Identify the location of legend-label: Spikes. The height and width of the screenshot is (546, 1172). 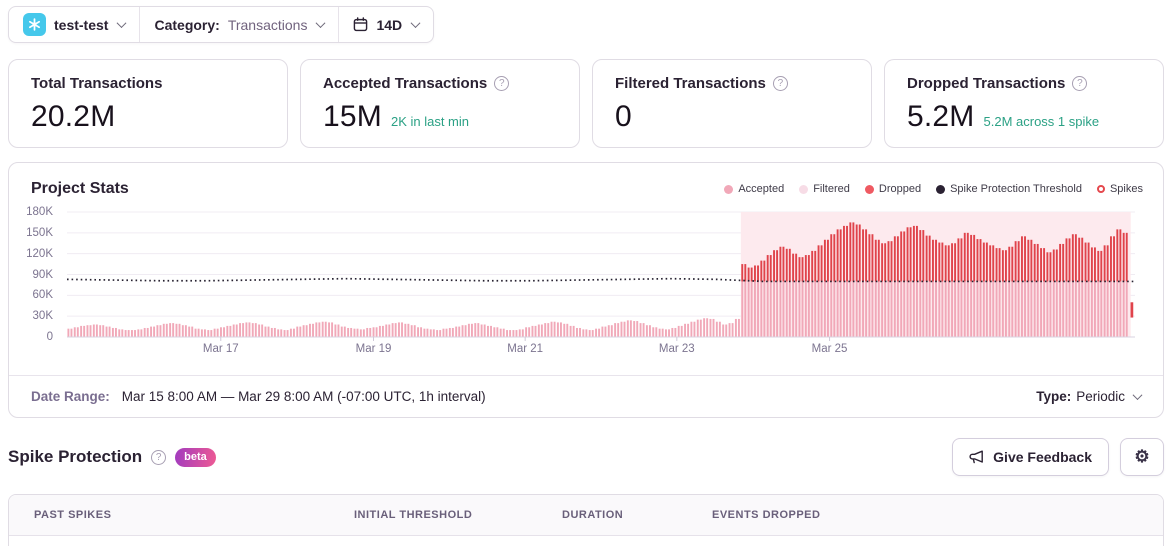
(1126, 189).